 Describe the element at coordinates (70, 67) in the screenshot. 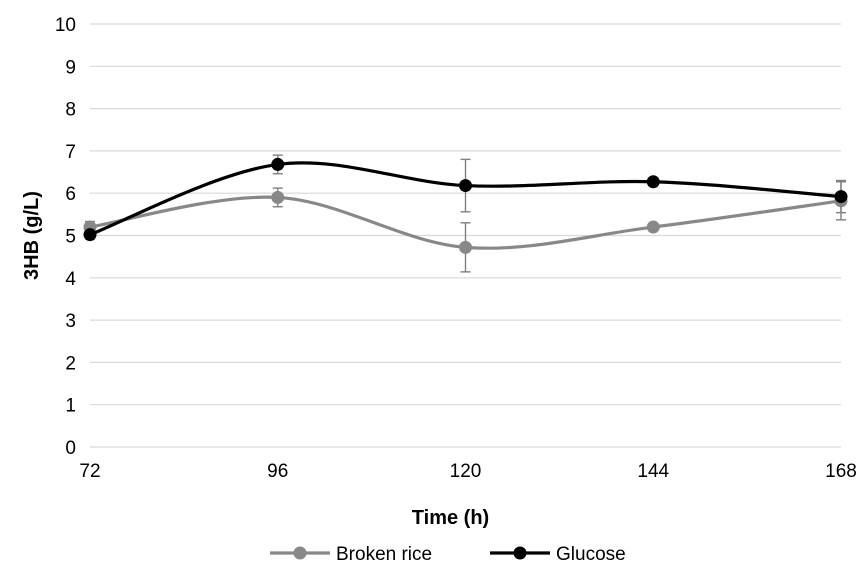

I see `y-tick-label: 9` at that location.